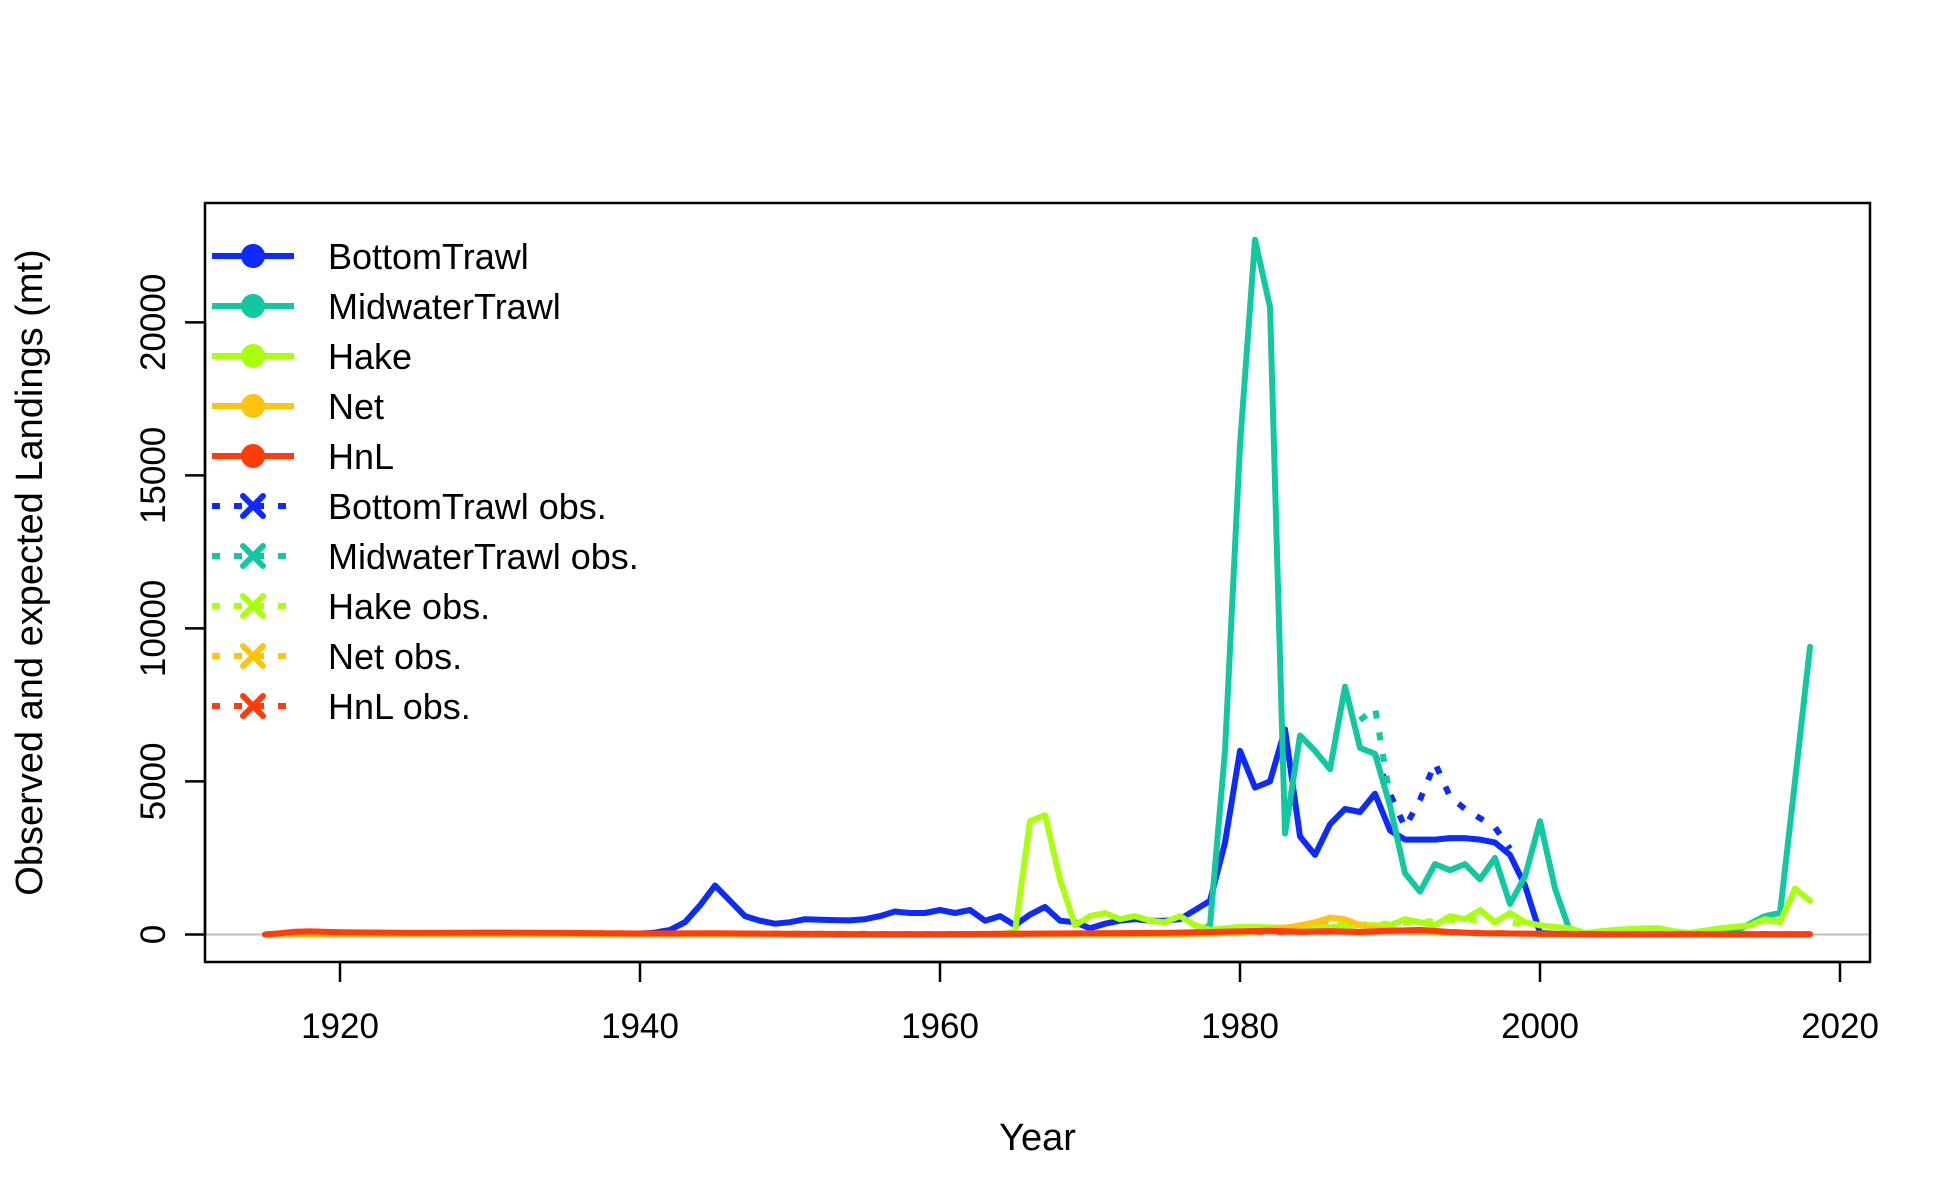 The height and width of the screenshot is (1200, 1950). What do you see at coordinates (1037, 1138) in the screenshot?
I see `x-axis-label: Year` at bounding box center [1037, 1138].